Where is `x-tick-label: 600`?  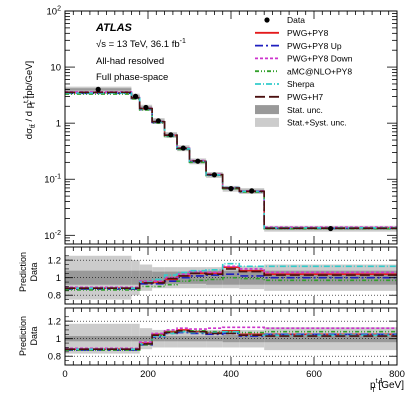 x-tick-label: 600 is located at coordinates (314, 374).